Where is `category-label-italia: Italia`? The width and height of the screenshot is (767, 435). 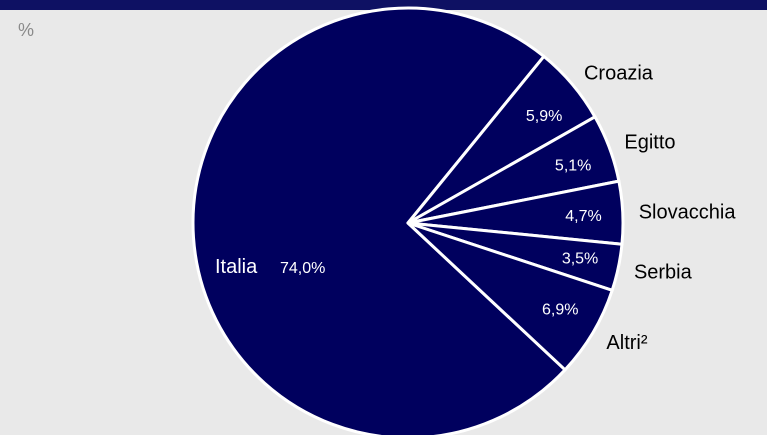 category-label-italia: Italia is located at coordinates (236, 267).